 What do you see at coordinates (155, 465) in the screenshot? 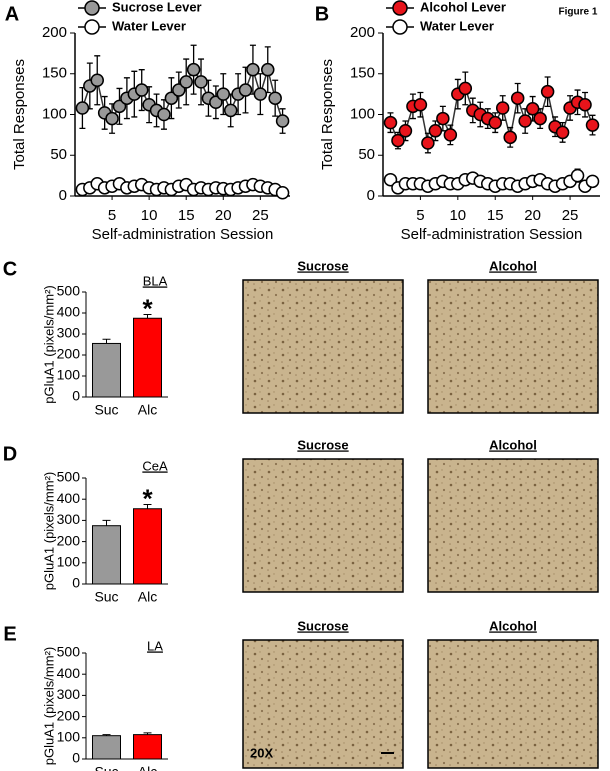
I see `chart-title: CeA` at bounding box center [155, 465].